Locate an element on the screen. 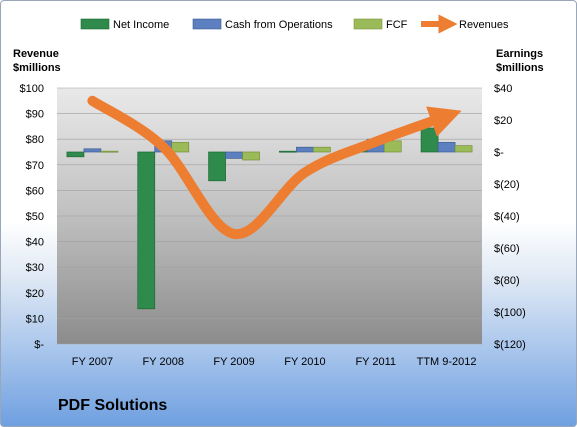 The image size is (577, 427). left-tick-label: $60 is located at coordinates (35, 191).